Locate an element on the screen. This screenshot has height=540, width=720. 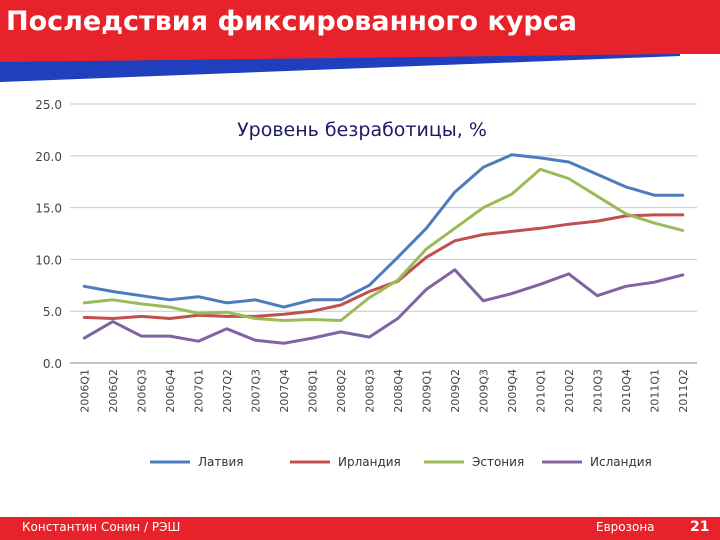
decorative-stripe is located at coordinates (360, 65).